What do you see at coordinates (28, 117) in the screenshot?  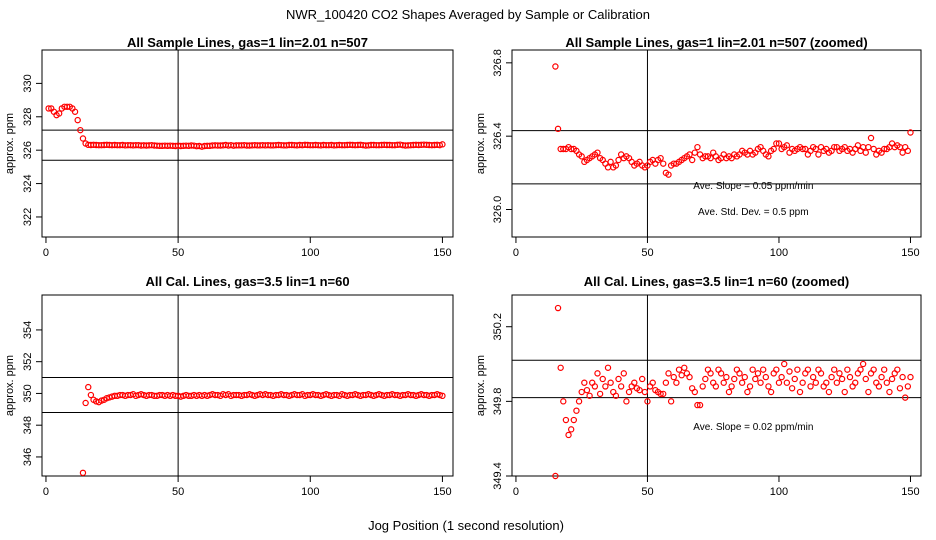 I see `y-tick-label: 328` at bounding box center [28, 117].